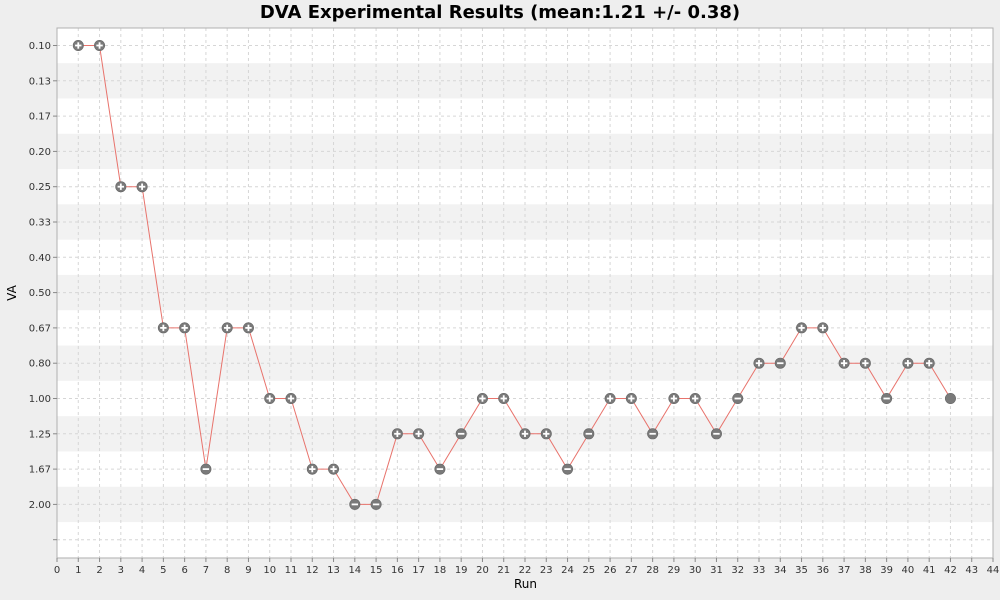  What do you see at coordinates (908, 570) in the screenshot?
I see `x-tick-label: 40` at bounding box center [908, 570].